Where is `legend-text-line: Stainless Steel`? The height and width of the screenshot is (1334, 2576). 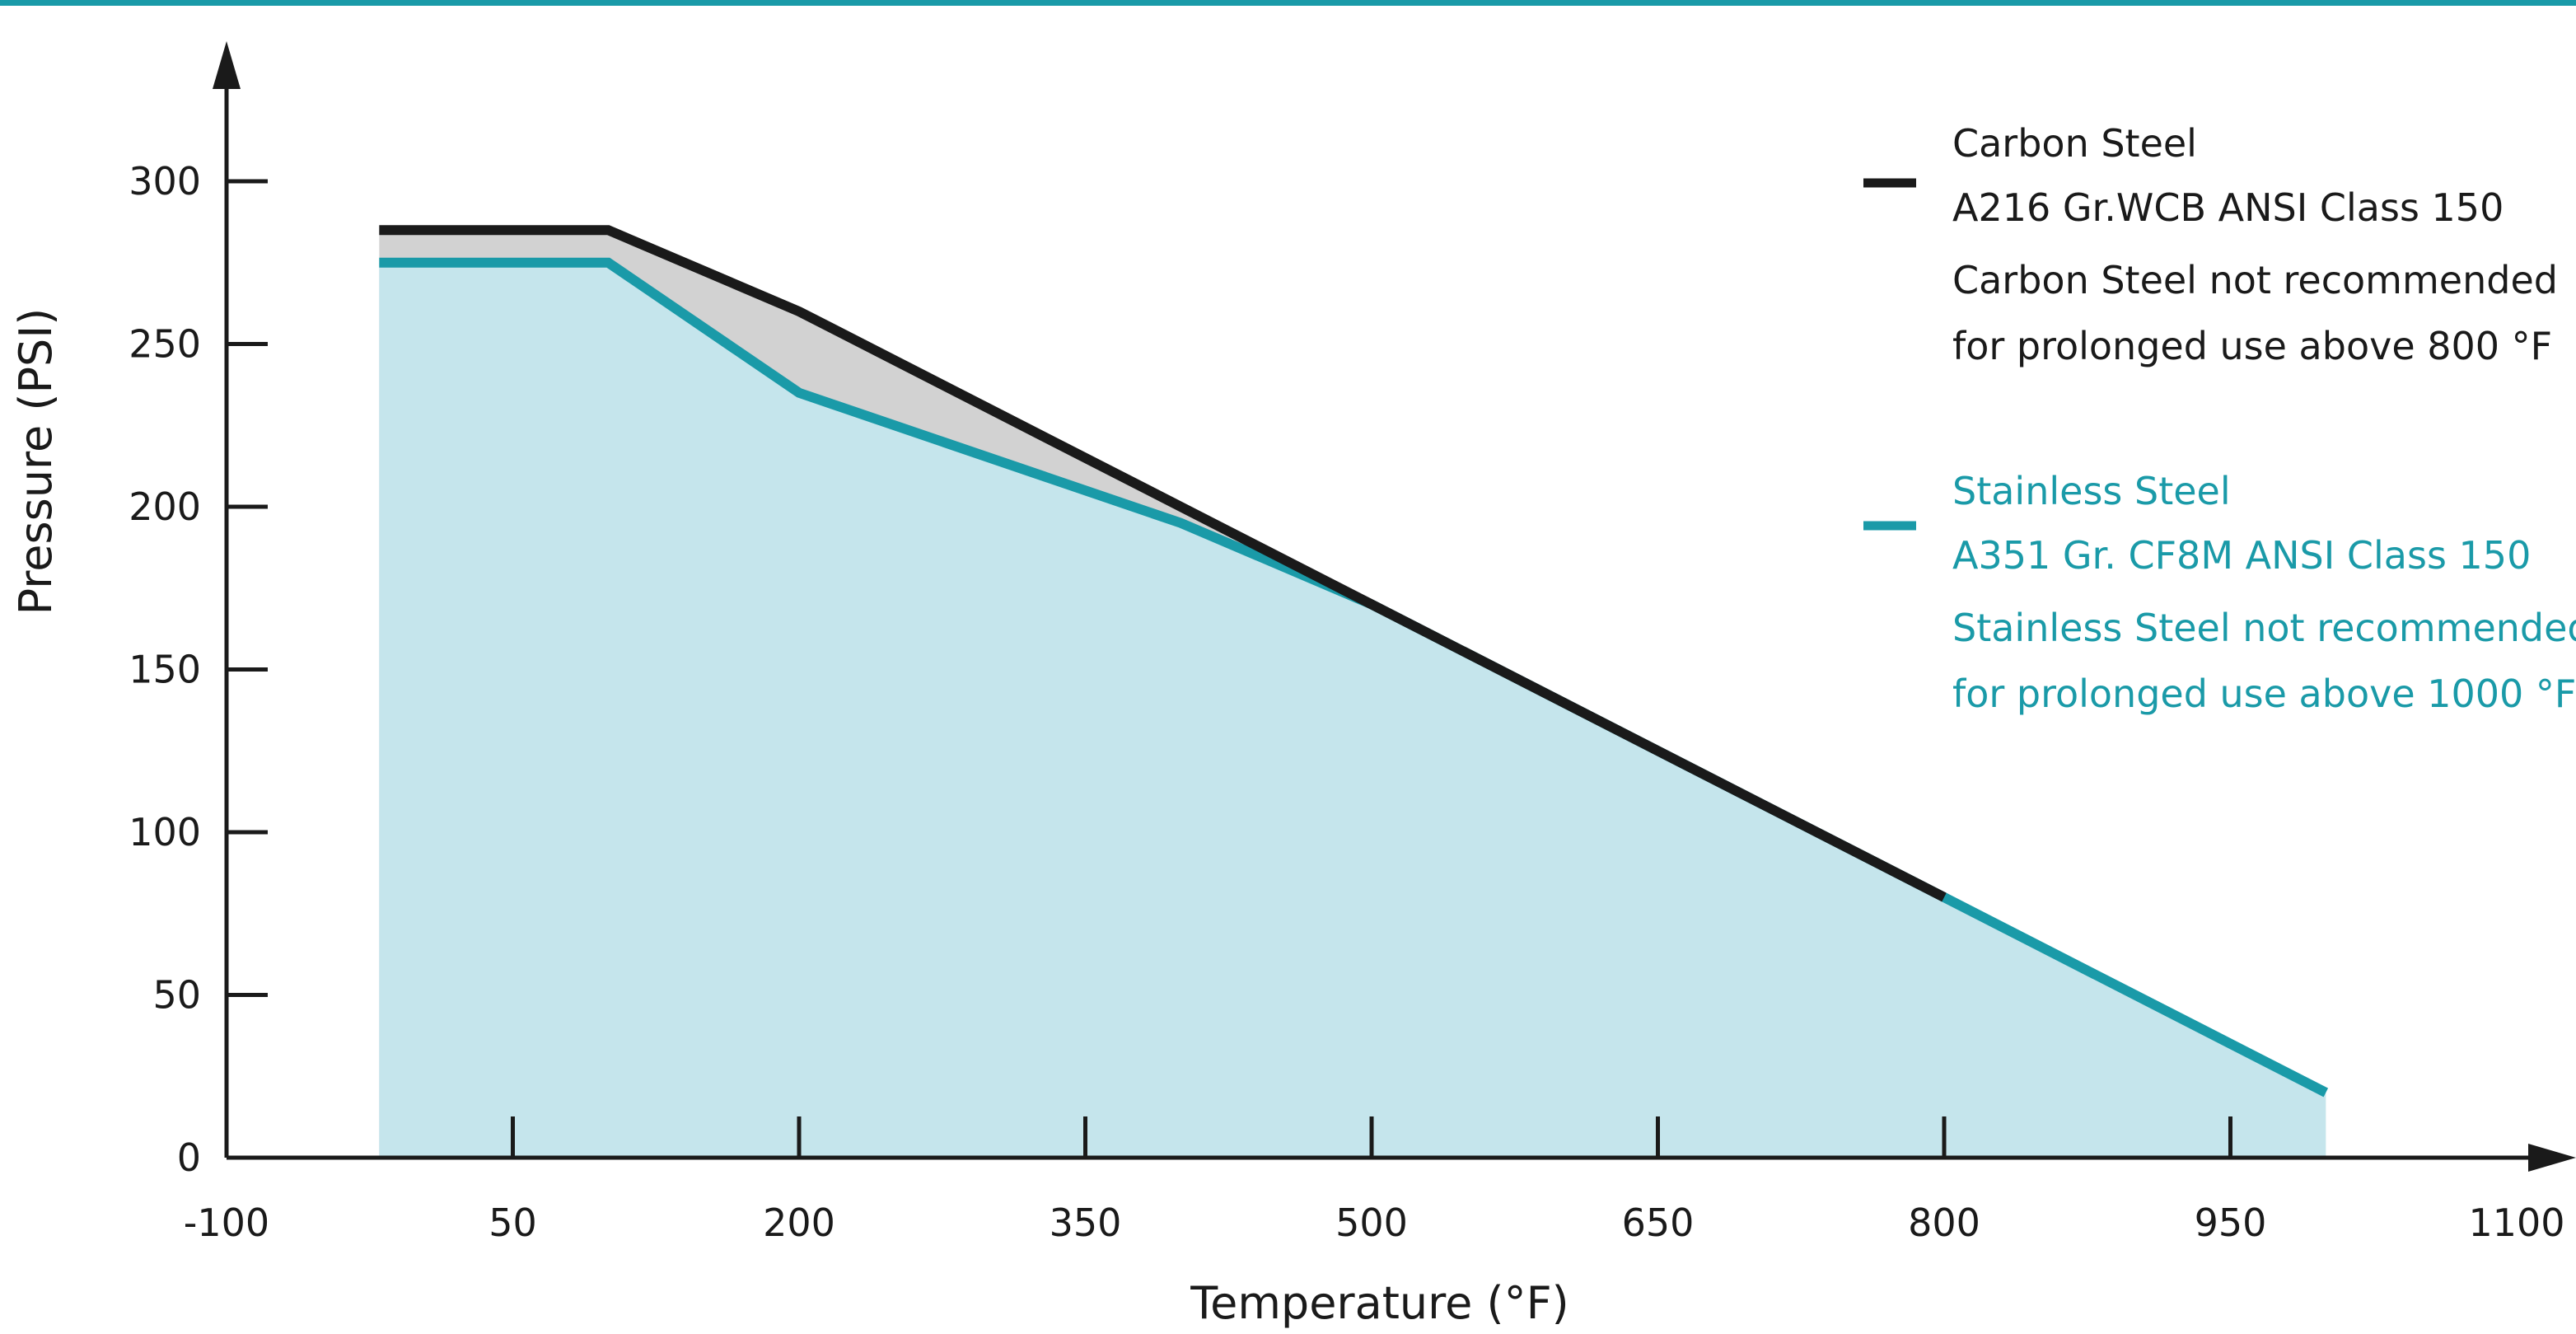
legend-text-line: Stainless Steel is located at coordinates (2091, 491).